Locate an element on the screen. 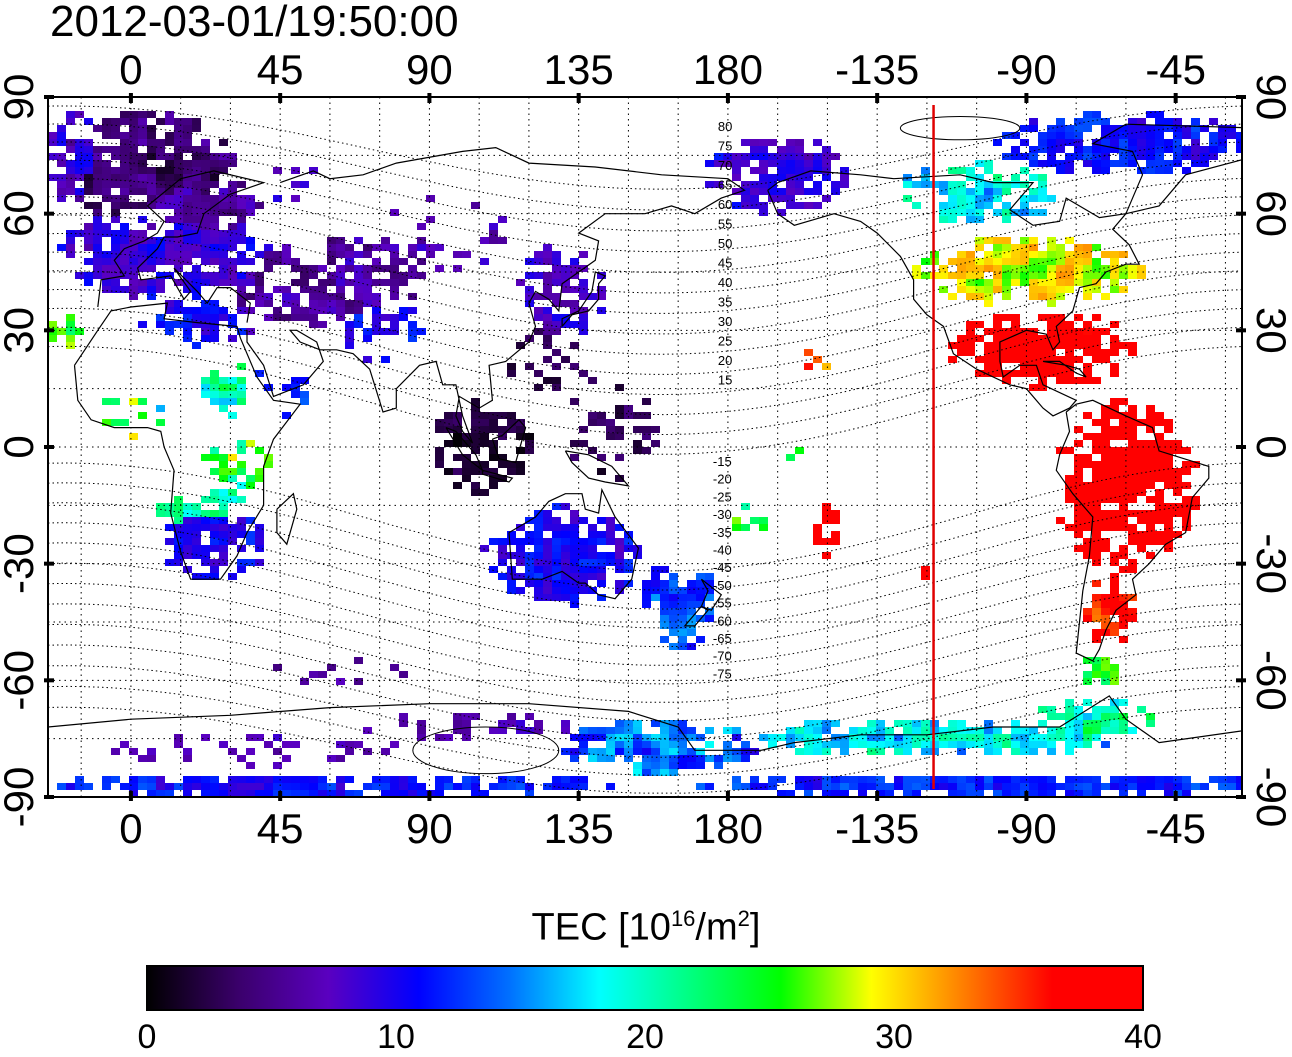 The image size is (1292, 1057). tec-cell-1911 is located at coordinates (601, 569).